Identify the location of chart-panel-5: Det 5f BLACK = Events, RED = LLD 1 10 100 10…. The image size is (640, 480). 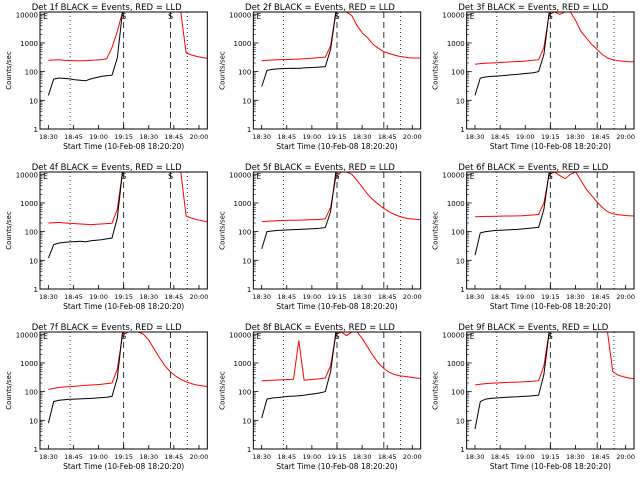
(319, 237).